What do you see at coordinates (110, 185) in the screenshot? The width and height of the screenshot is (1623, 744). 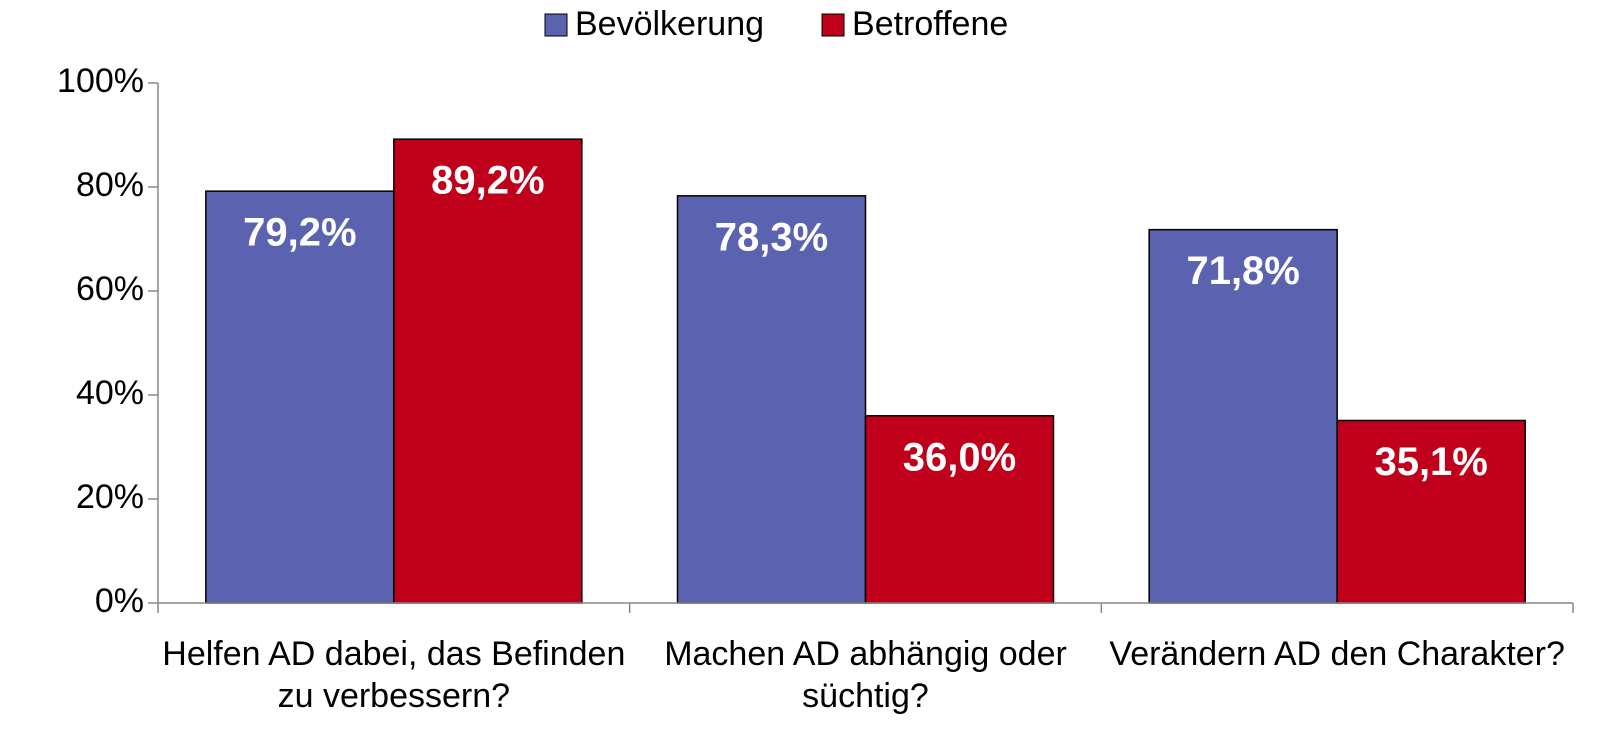 I see `y-tick-label: 80%` at bounding box center [110, 185].